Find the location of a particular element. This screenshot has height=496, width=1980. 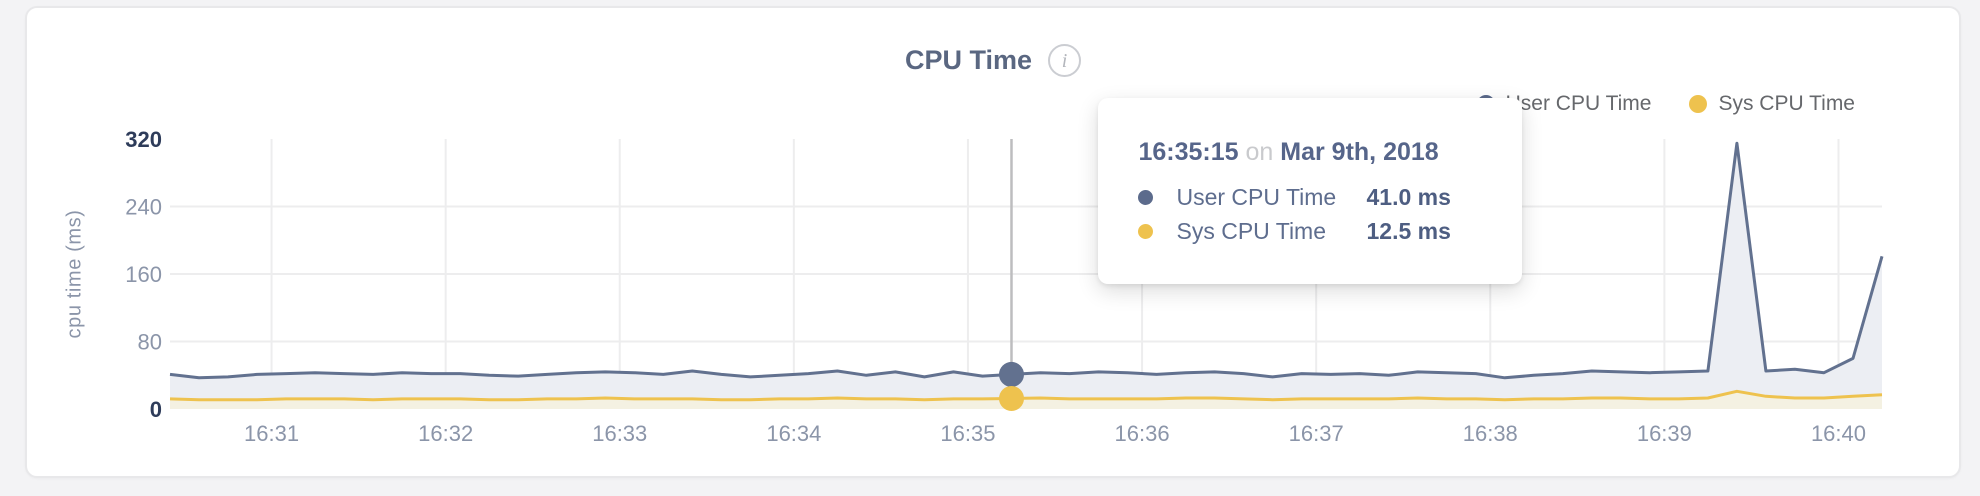

legend-item-sys-cpu-time: Sys CPU Time is located at coordinates (1772, 104).